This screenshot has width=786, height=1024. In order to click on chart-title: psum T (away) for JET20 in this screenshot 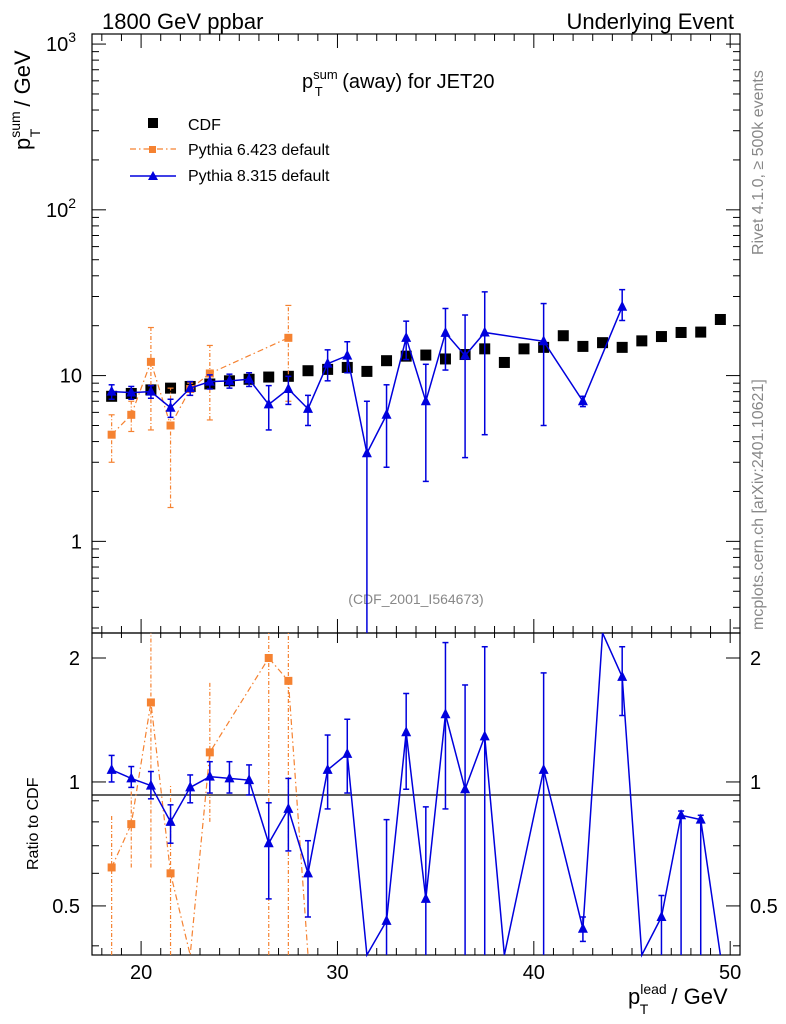, I will do `click(398, 83)`.